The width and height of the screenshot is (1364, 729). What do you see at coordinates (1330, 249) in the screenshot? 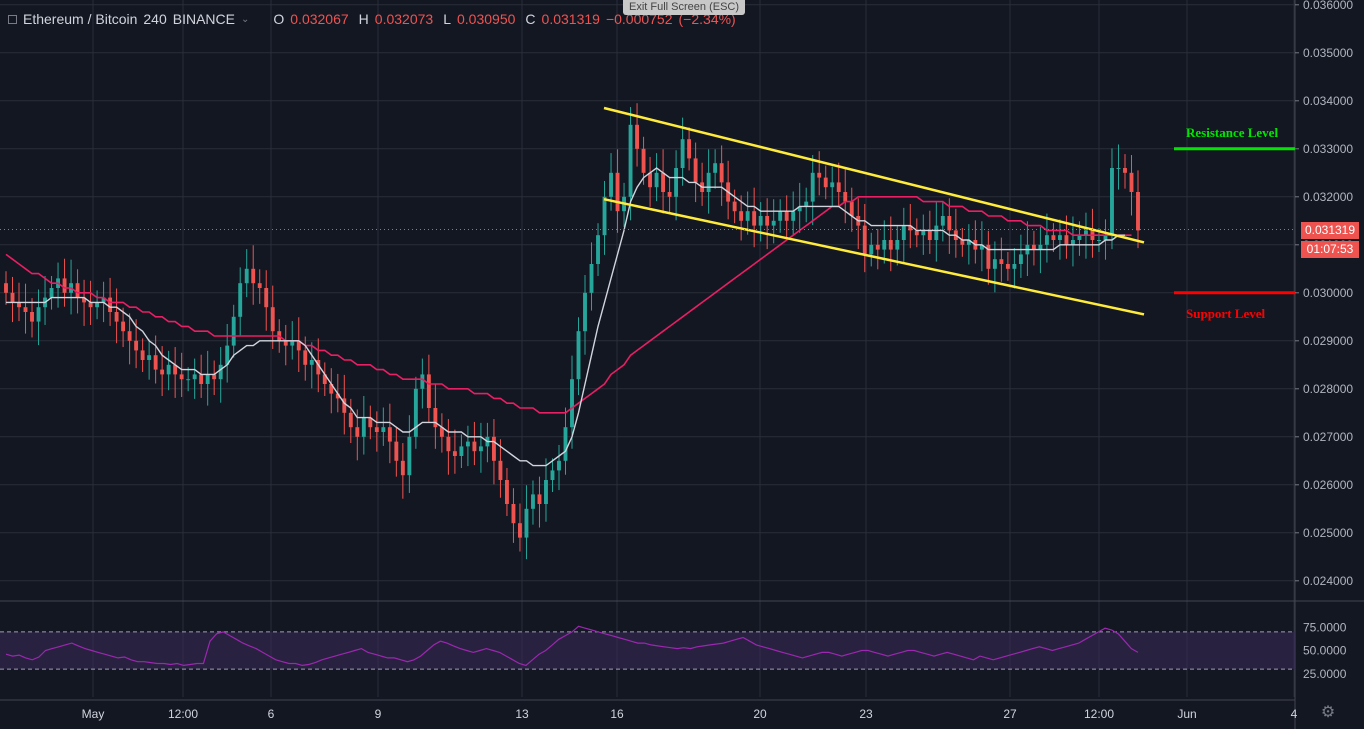
I see `countdown-tag: 01:07:53` at bounding box center [1330, 249].